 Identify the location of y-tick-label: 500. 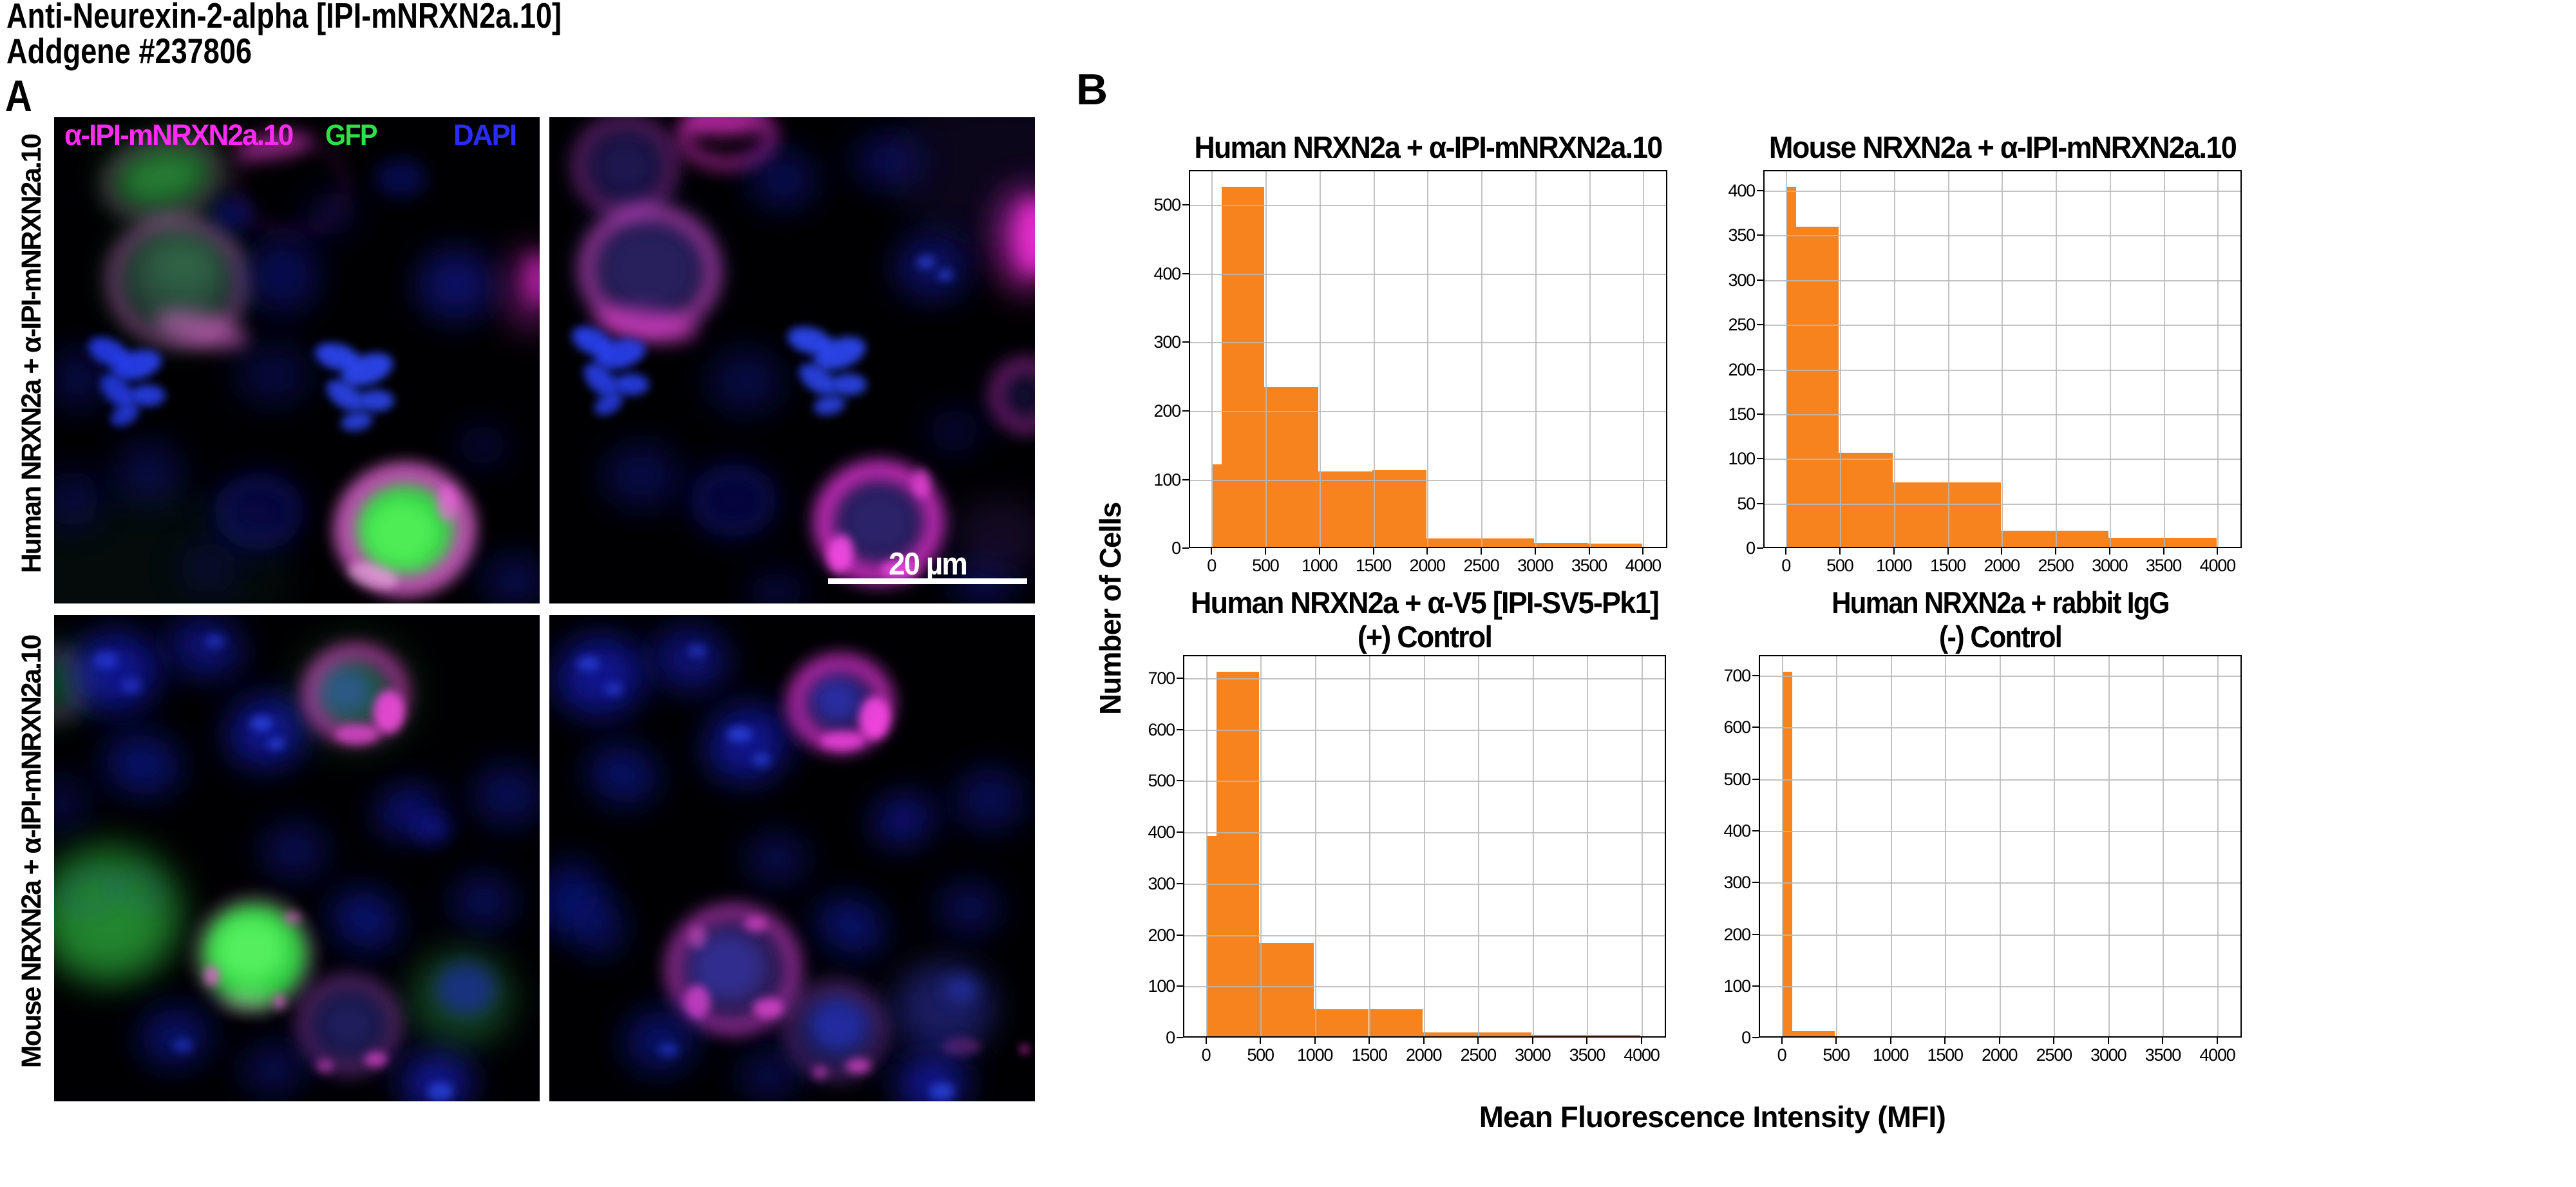
(1162, 781).